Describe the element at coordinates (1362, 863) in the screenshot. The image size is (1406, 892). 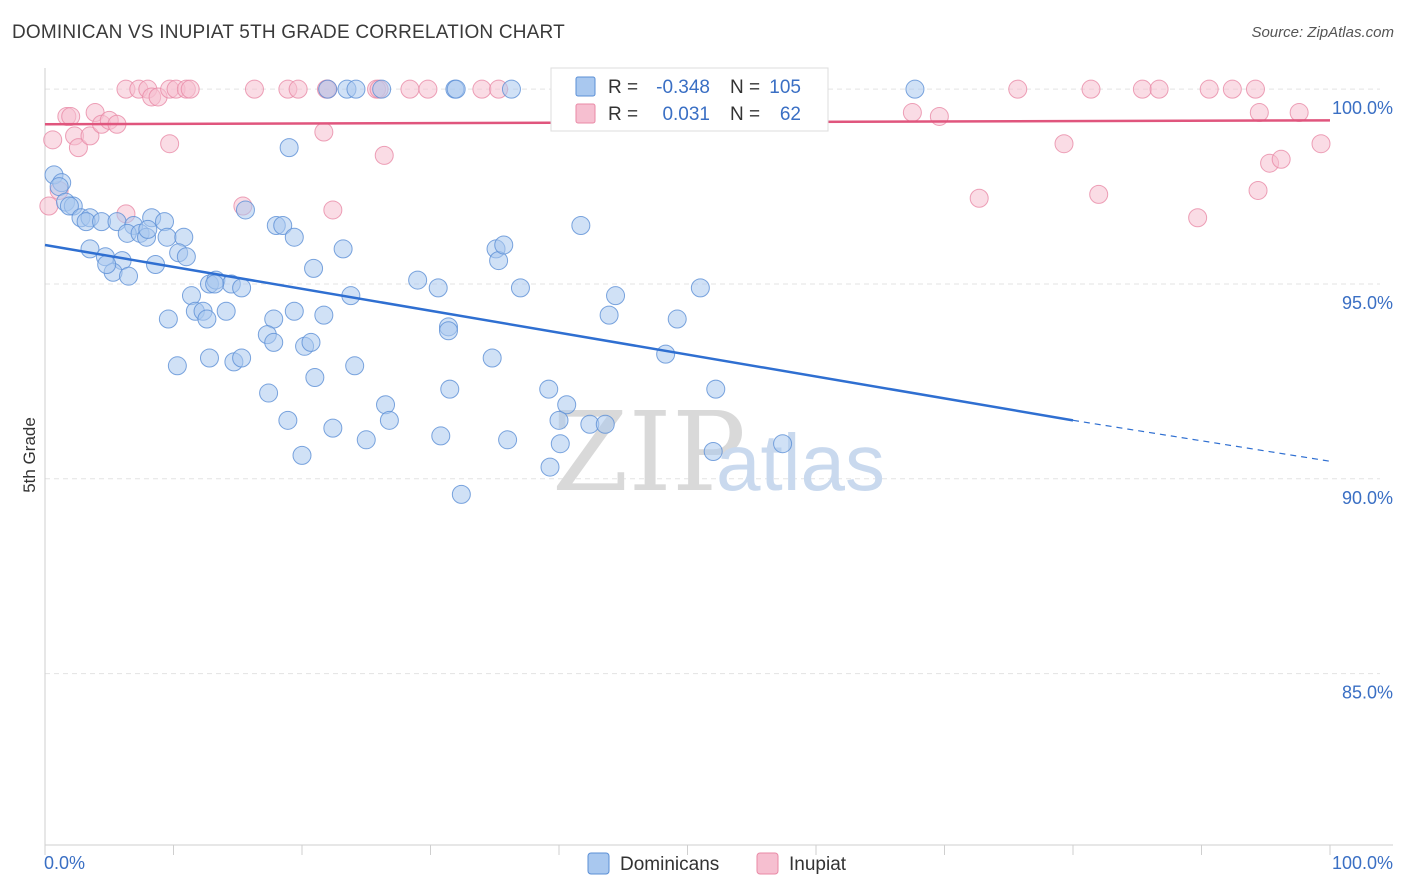
I see `x-tick-label-max: 100.0%` at that location.